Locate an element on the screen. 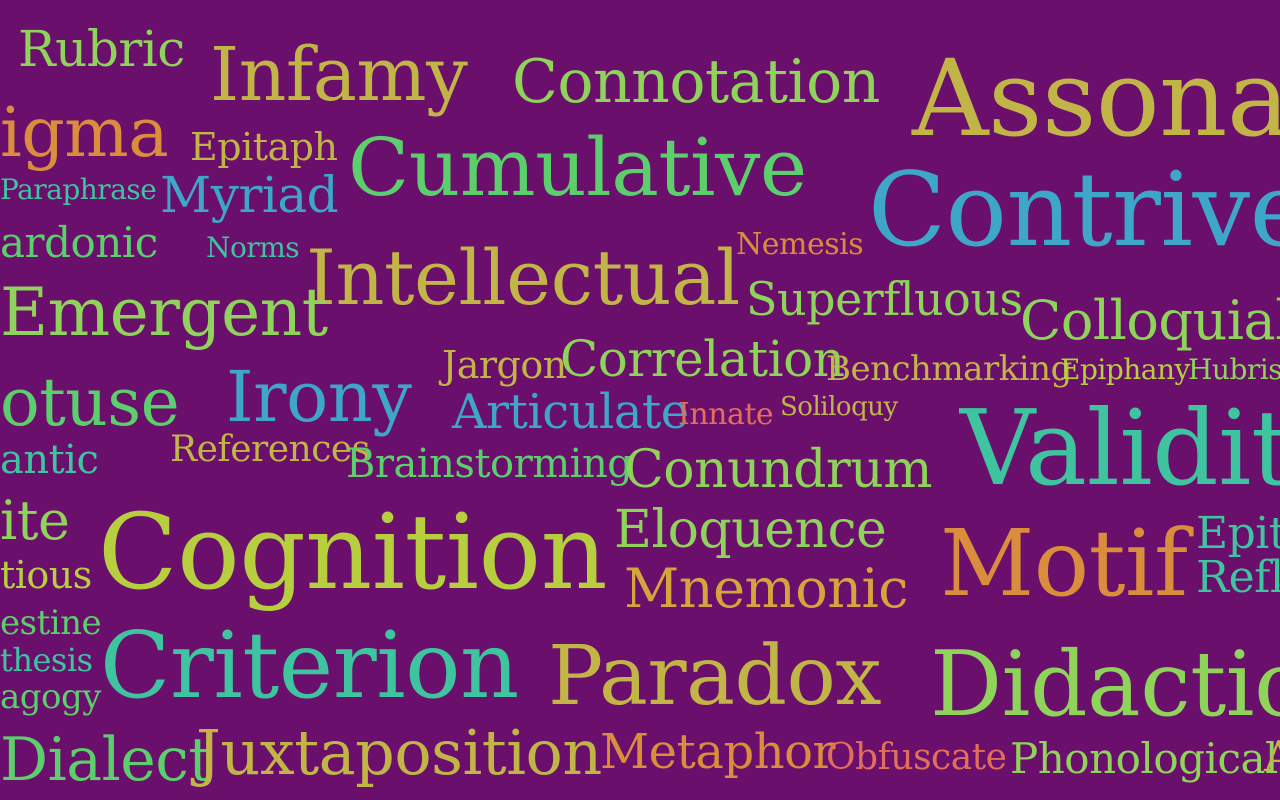  word-igma: igma is located at coordinates (84, 133).